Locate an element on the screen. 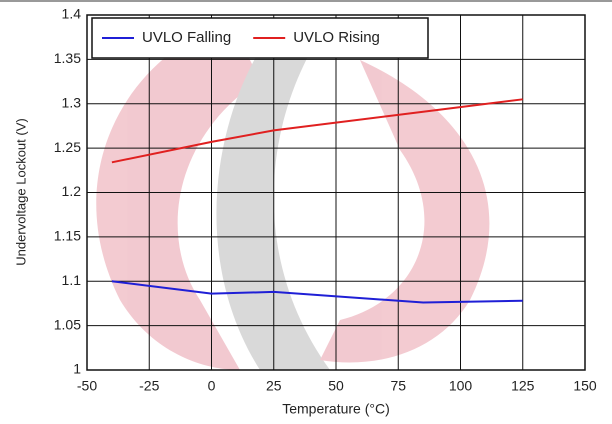 This screenshot has width=612, height=424. y-tick-label: 1.25 is located at coordinates (67, 147).